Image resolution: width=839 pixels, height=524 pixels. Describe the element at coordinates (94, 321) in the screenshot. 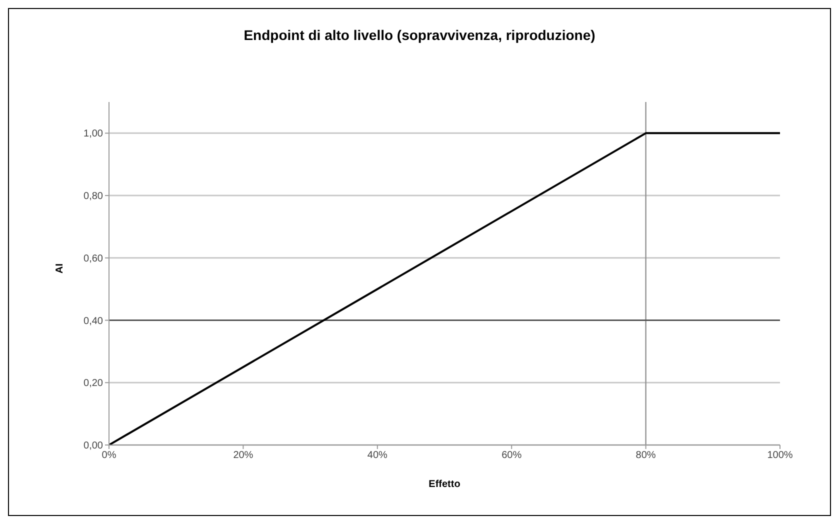

I see `y-tick-label: 0,40` at that location.